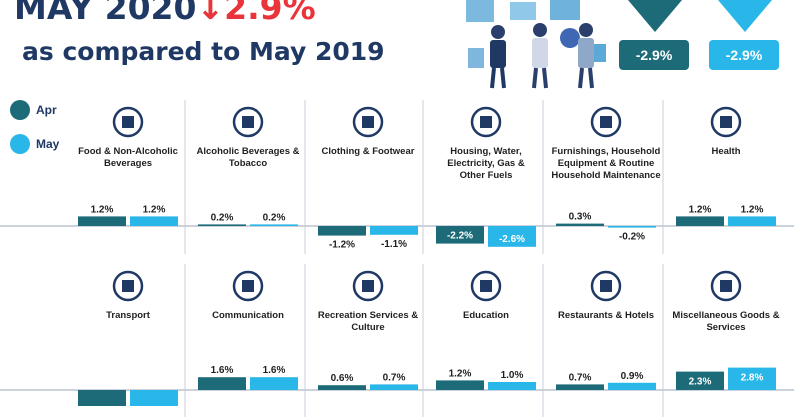 Image resolution: width=794 pixels, height=417 pixels. I want to click on shoppers-illustration, so click(536, 44).